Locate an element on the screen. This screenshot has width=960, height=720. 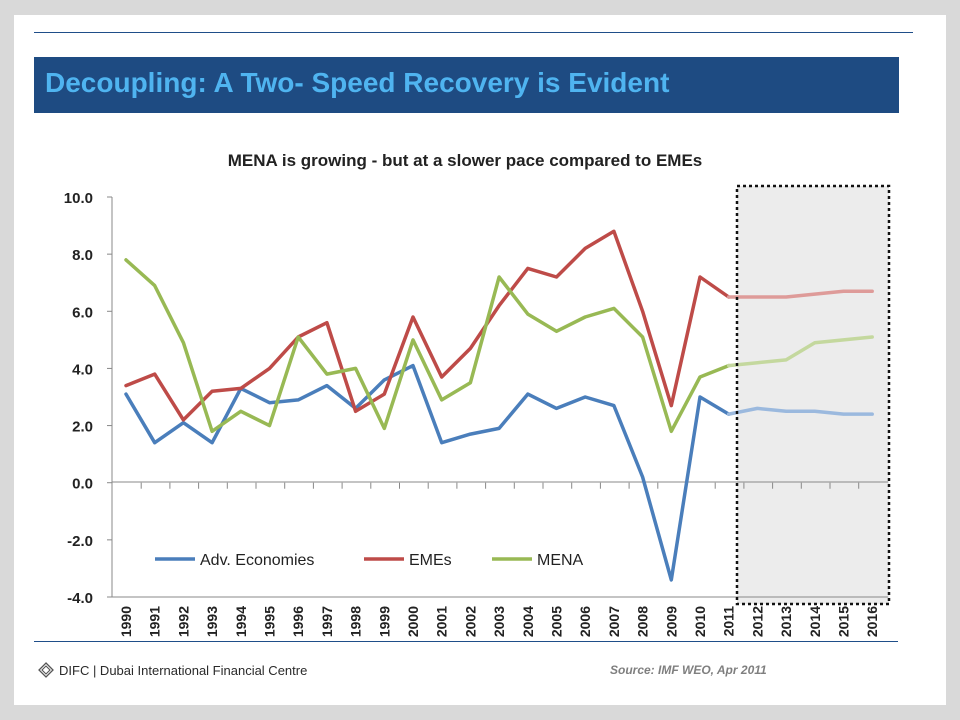
x-tick-label-1997: 1997 is located at coordinates (327, 621).